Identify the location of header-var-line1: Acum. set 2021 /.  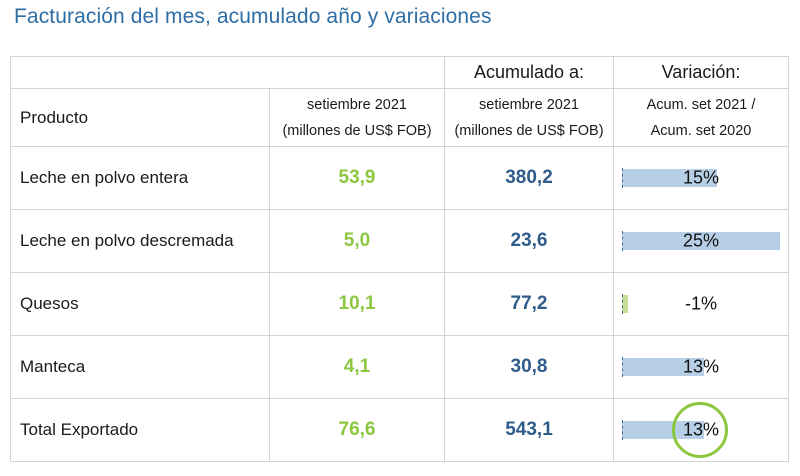
(701, 104).